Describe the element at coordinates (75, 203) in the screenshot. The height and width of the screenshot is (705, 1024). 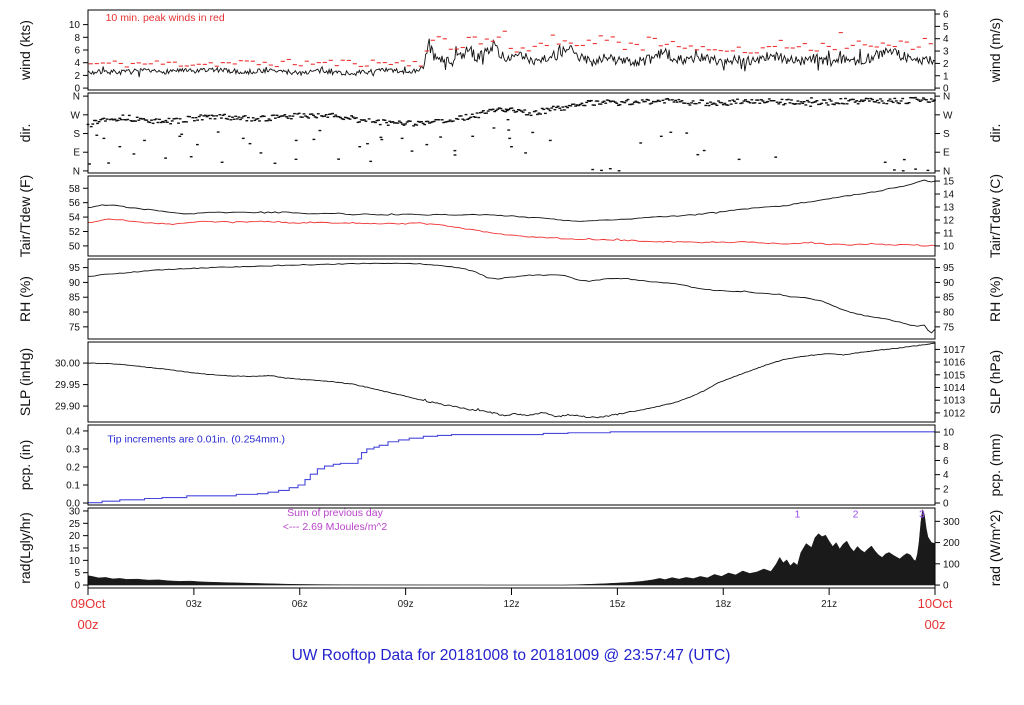
I see `left-tick-label: 56` at that location.